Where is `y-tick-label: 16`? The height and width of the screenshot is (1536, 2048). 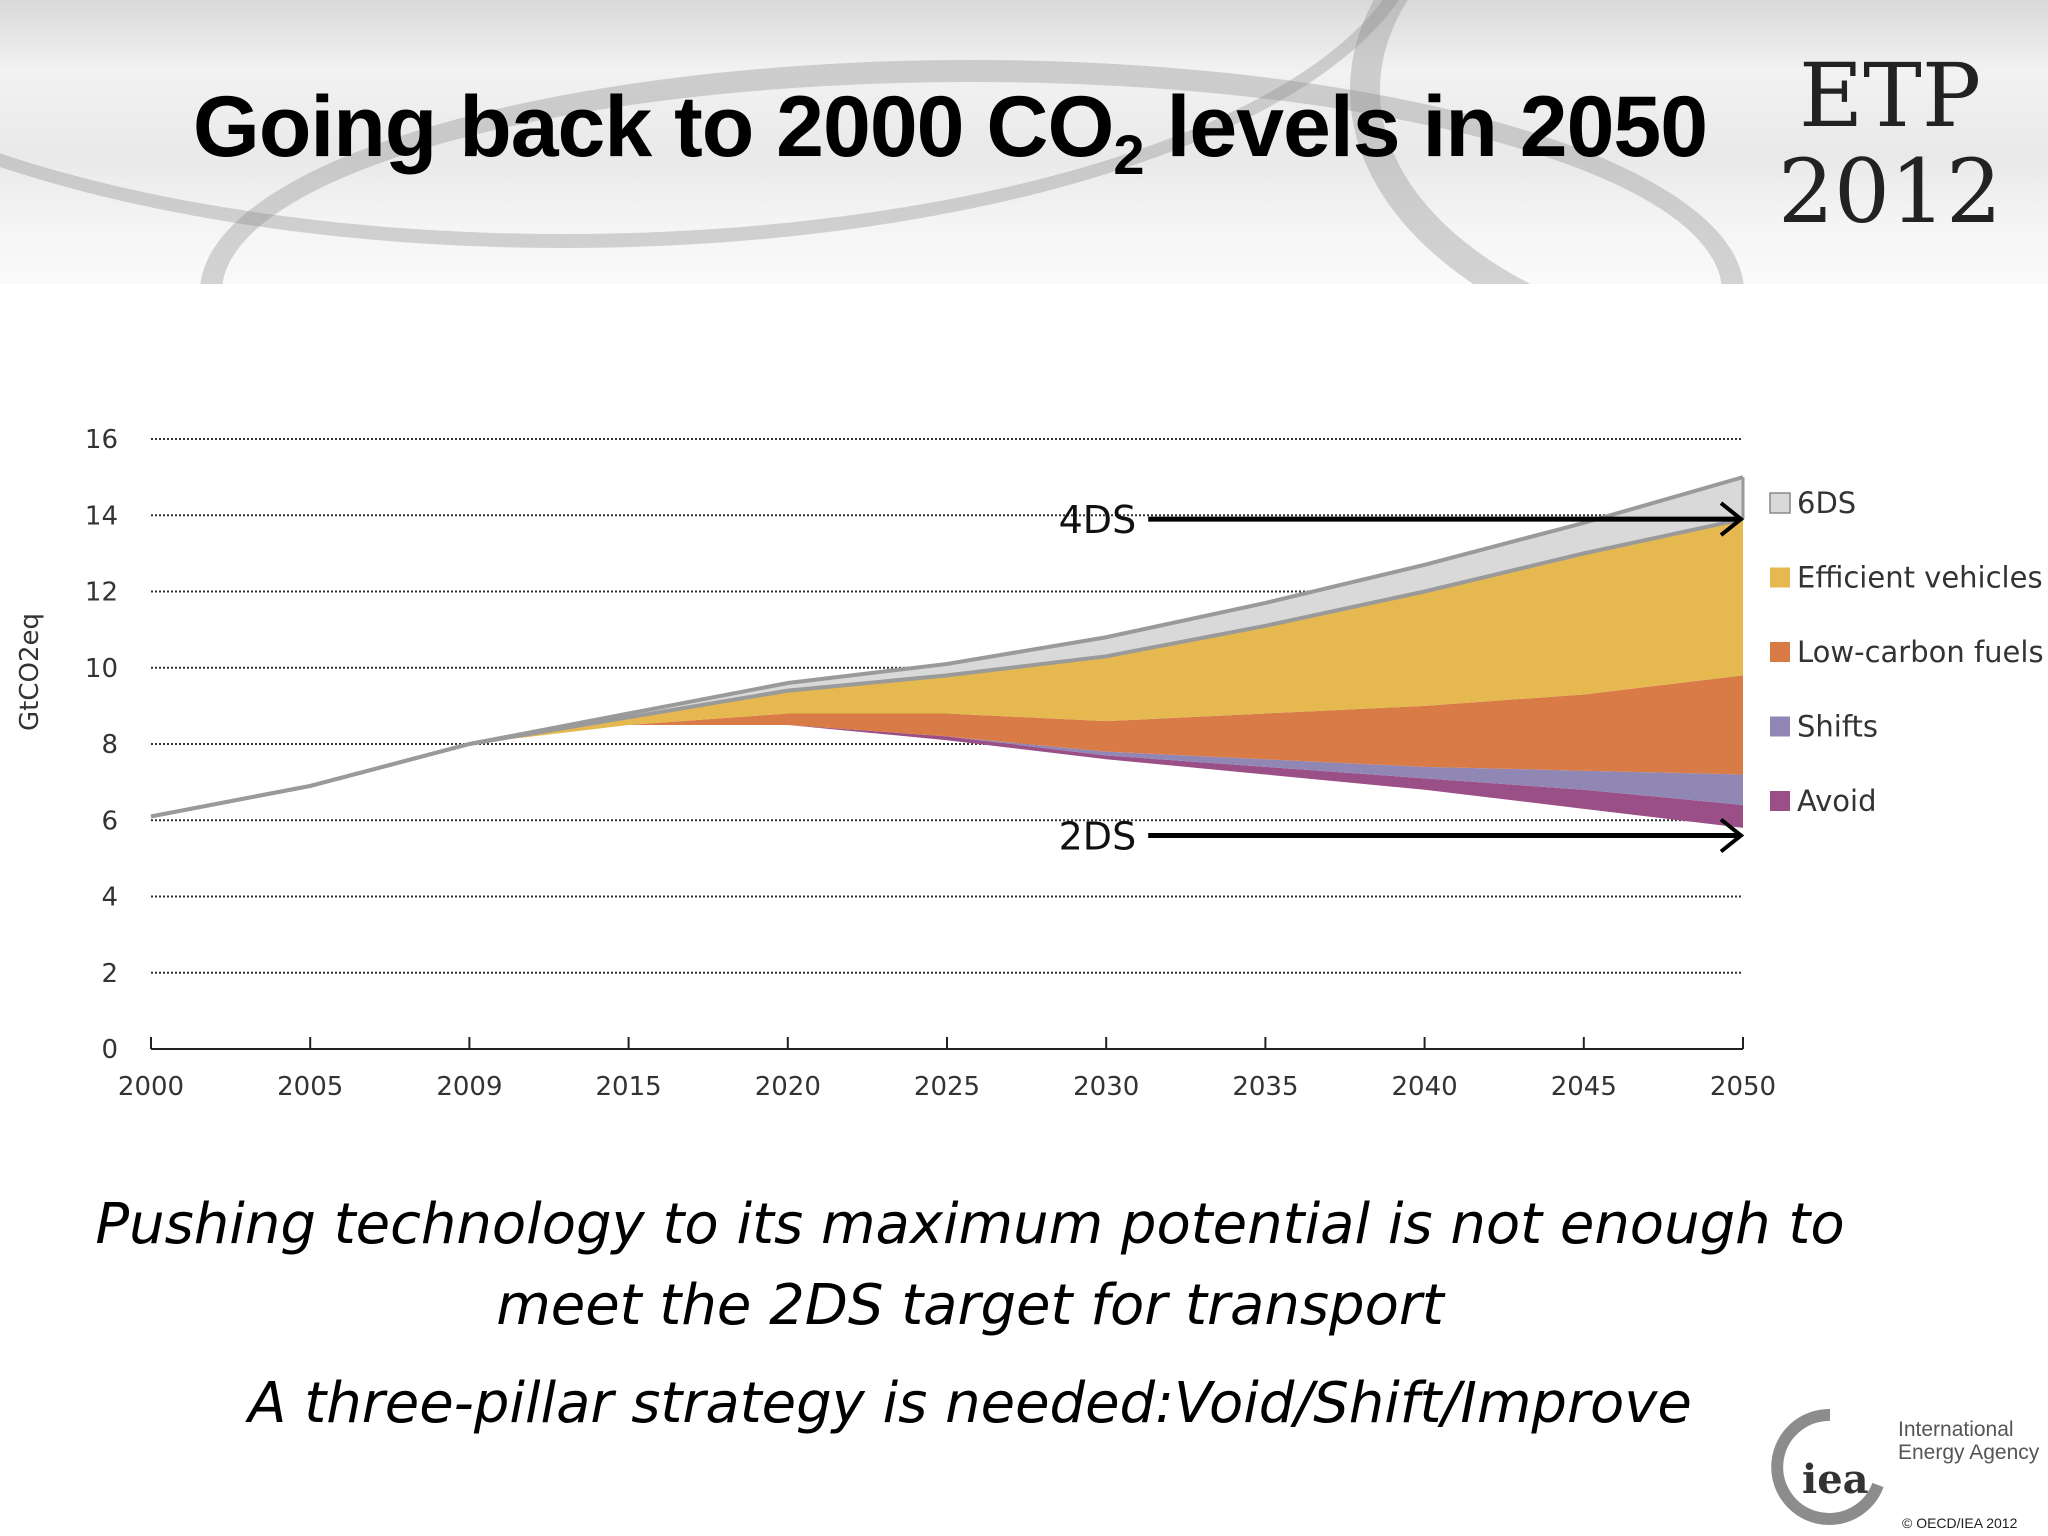 y-tick-label: 16 is located at coordinates (101, 440).